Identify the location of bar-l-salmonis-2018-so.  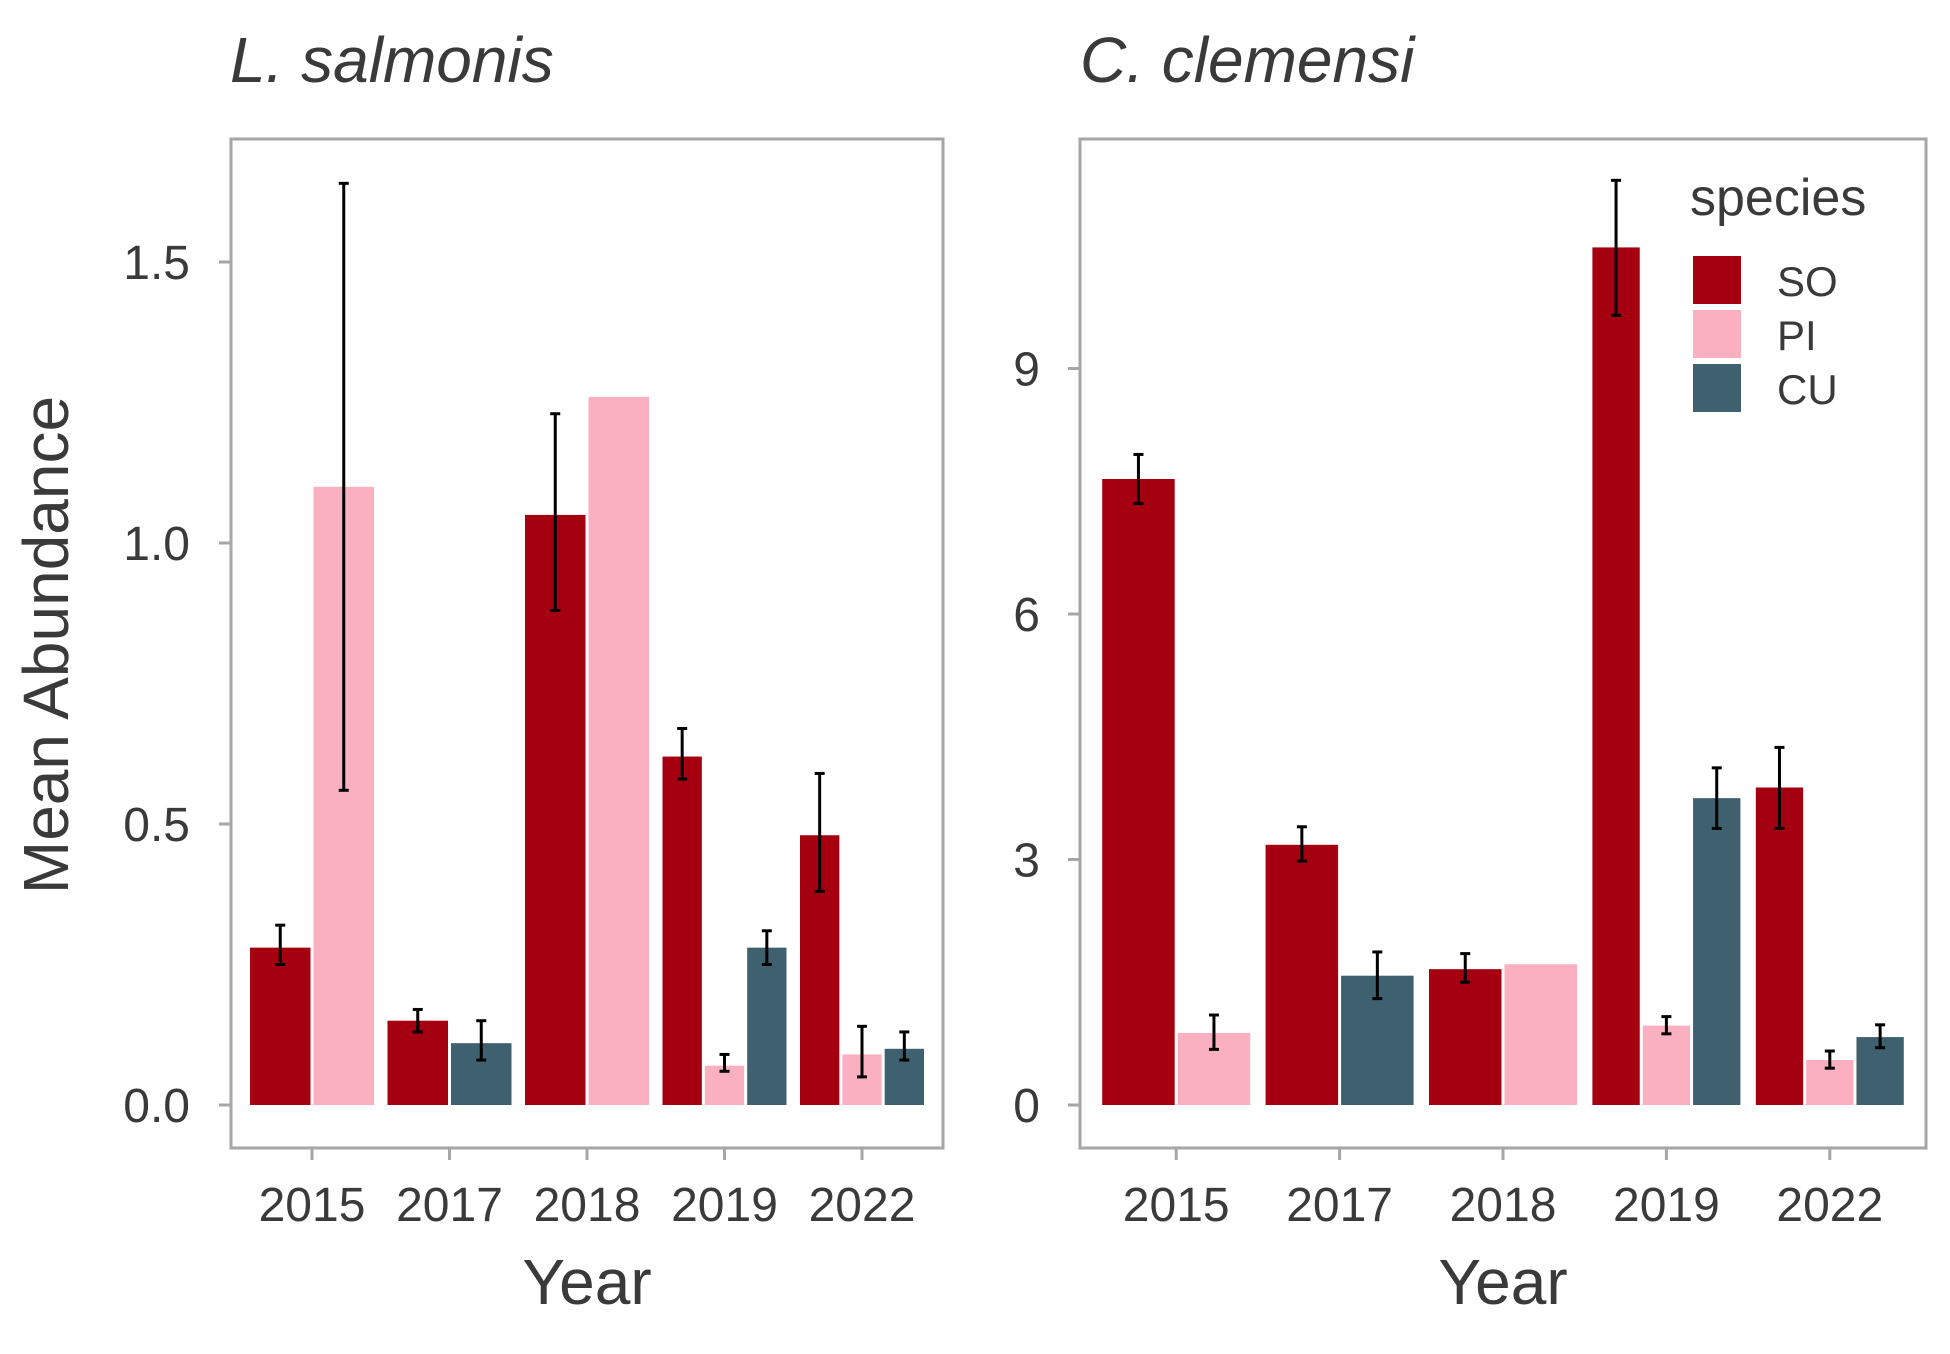
(555, 809).